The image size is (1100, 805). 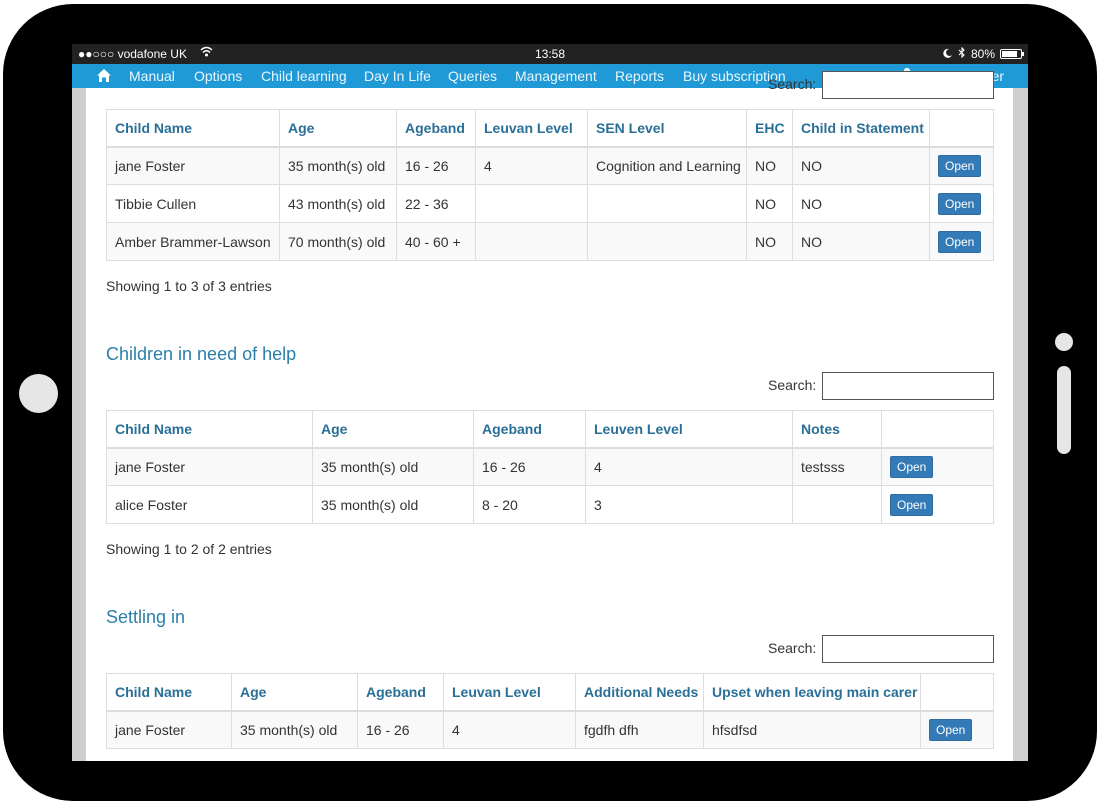 I want to click on col-leuven-level: Leuven Level, so click(x=689, y=429).